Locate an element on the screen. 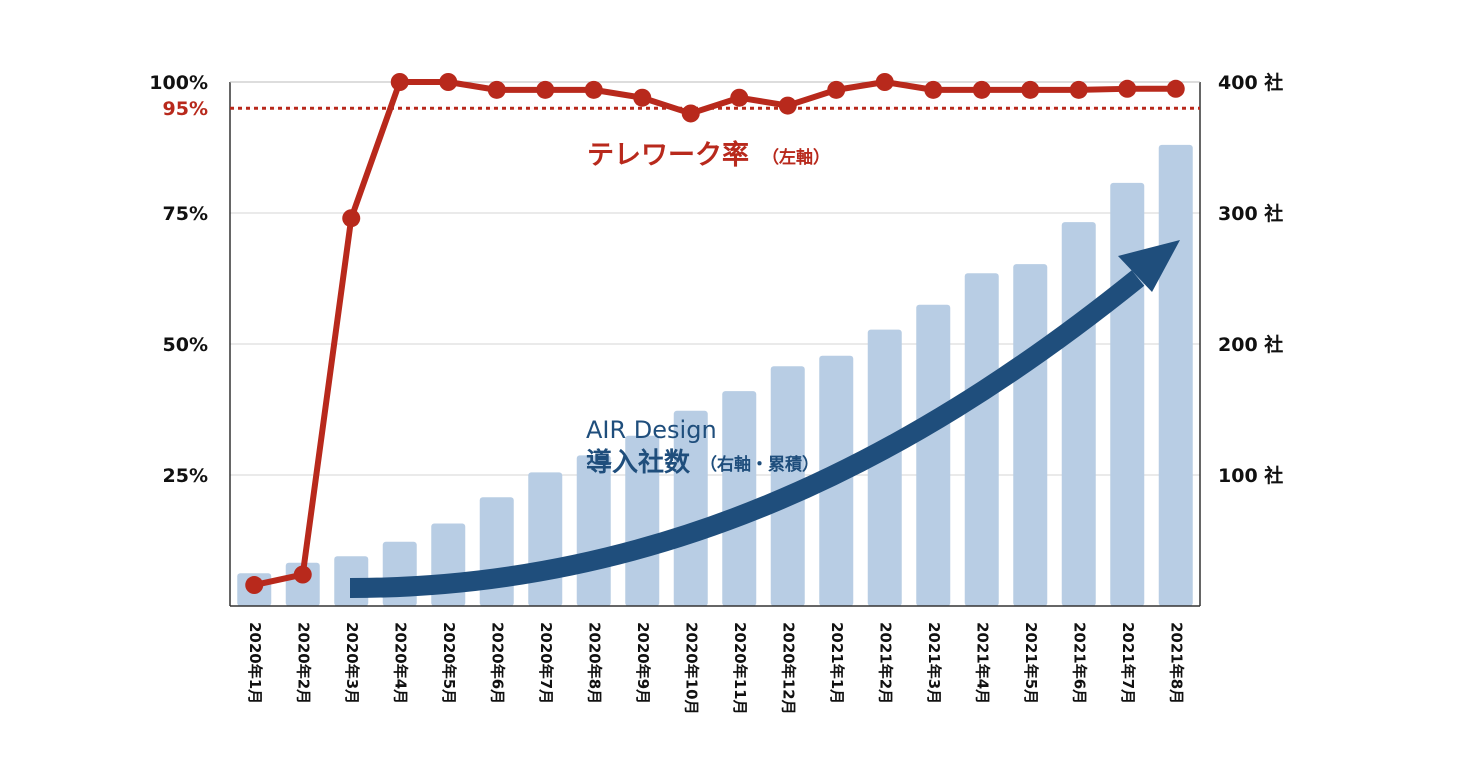 The height and width of the screenshot is (768, 1467). left-tick-label: 100% is located at coordinates (178, 83).